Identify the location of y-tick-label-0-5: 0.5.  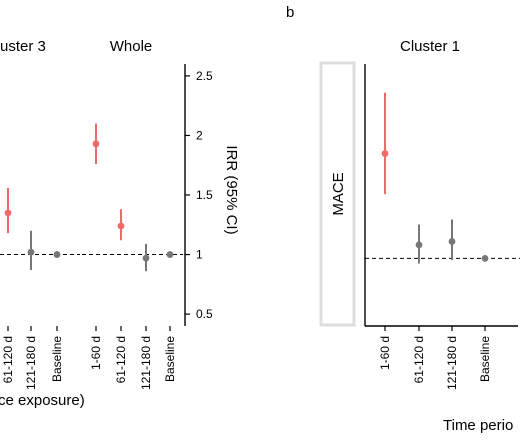
(204, 314).